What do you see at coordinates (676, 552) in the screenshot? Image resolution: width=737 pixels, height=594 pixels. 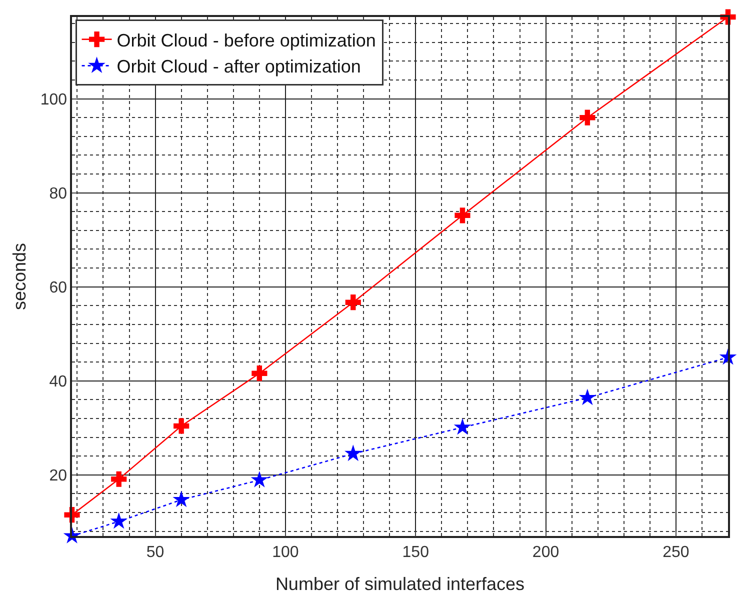 I see `x-tick-label: 250` at bounding box center [676, 552].